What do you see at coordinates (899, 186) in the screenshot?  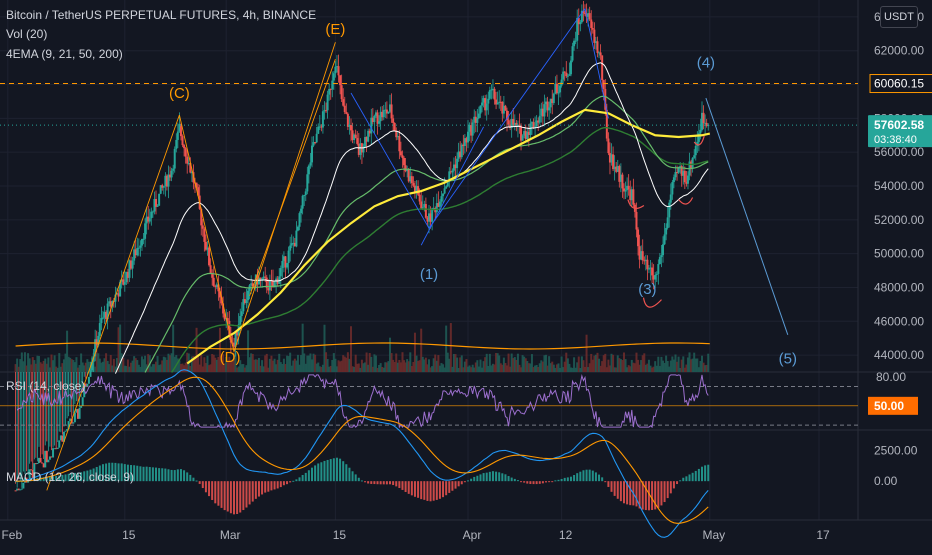 I see `price-tick-label: 54000.00` at bounding box center [899, 186].